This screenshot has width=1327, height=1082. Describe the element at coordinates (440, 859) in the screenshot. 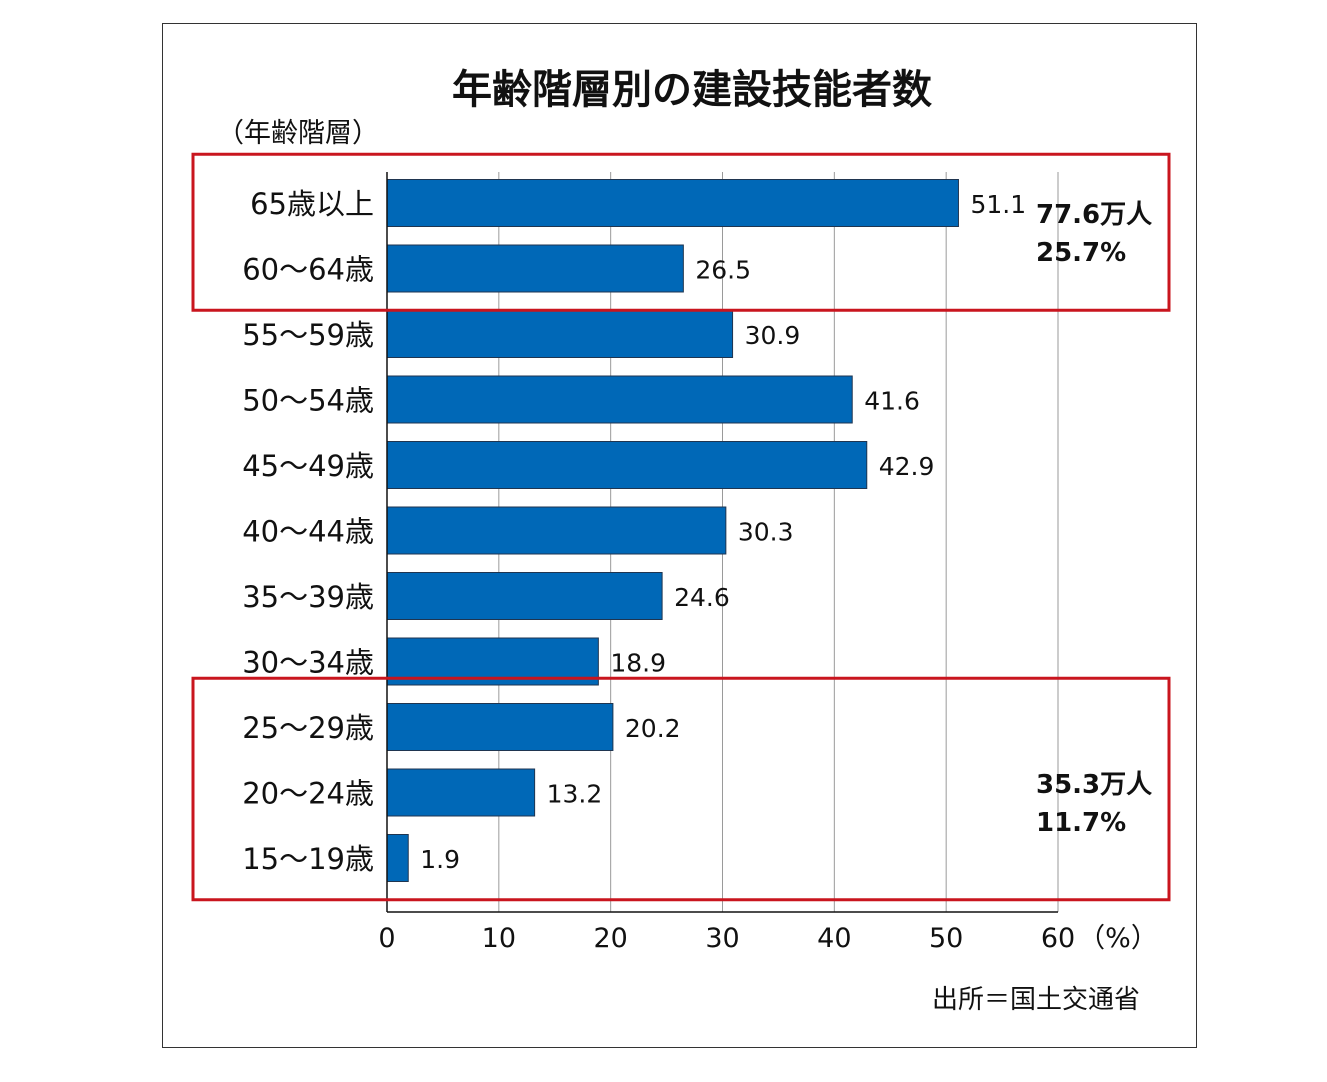

I see `data-label: 1.9` at that location.